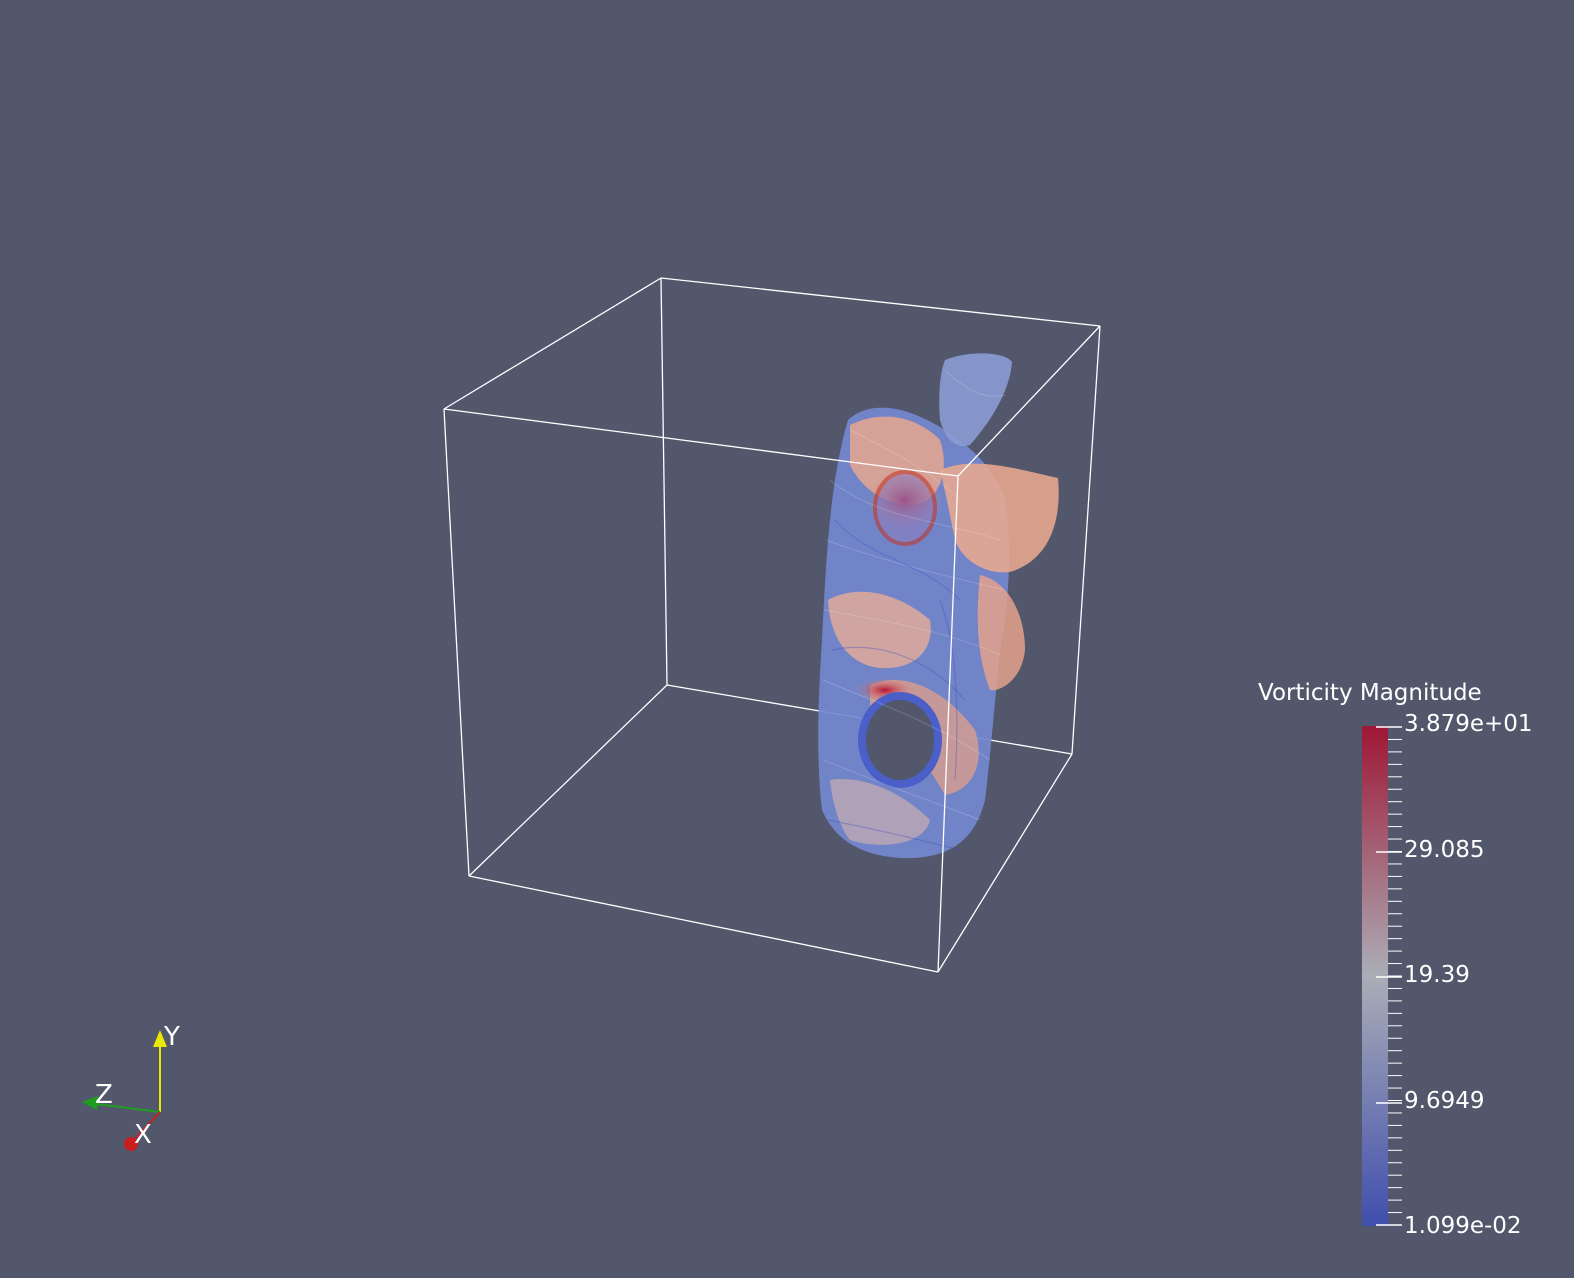  What do you see at coordinates (938, 606) in the screenshot?
I see `streamlines` at bounding box center [938, 606].